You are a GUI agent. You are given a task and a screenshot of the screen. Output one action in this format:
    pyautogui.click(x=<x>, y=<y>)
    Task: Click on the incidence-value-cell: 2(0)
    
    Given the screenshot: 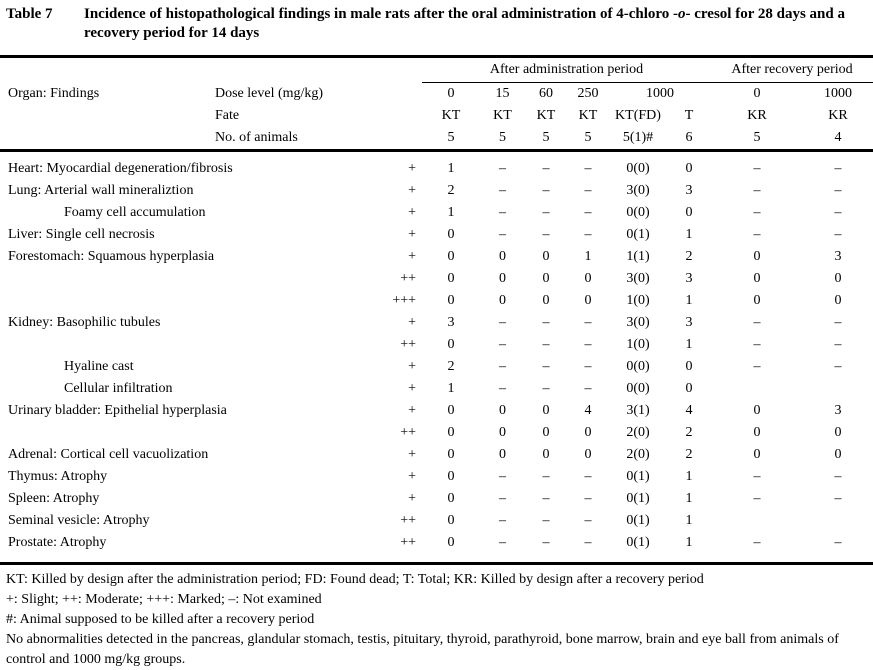 What is the action you would take?
    pyautogui.click(x=638, y=432)
    